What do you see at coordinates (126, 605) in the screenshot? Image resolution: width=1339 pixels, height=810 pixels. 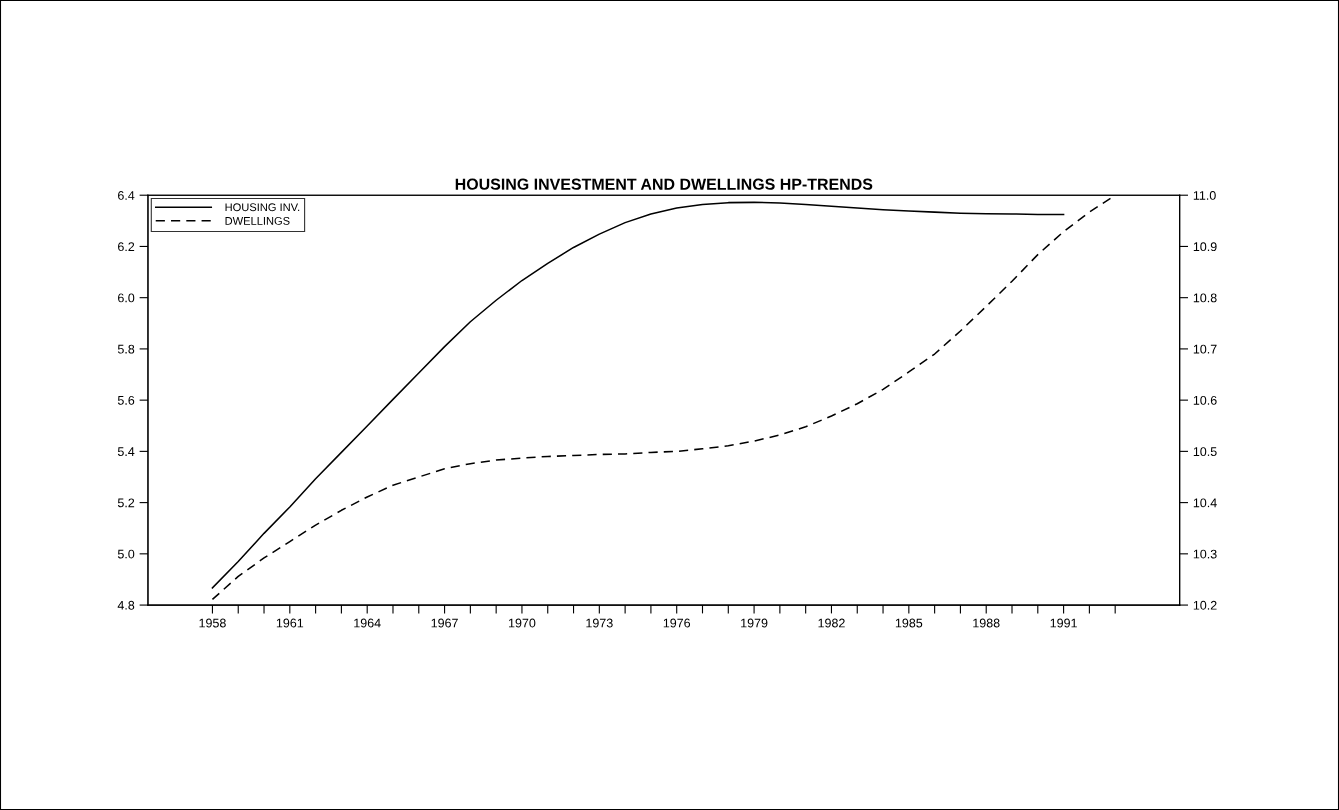 I see `y-tick-label: 4.8` at bounding box center [126, 605].